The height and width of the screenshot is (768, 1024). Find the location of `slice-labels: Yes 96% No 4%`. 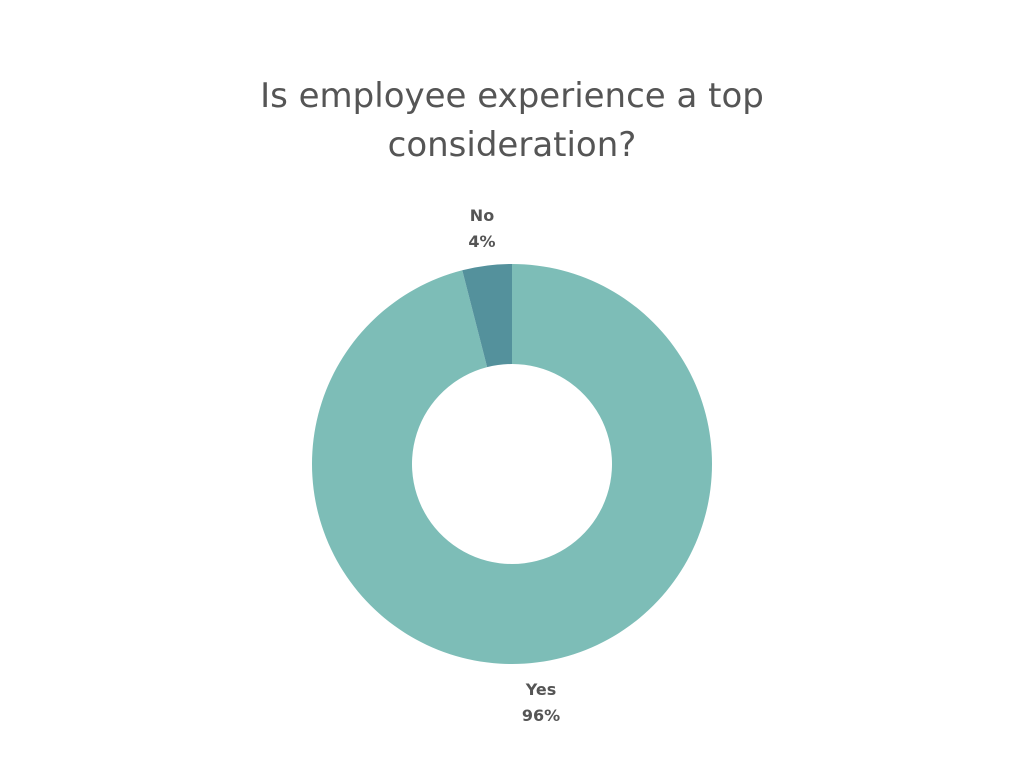

slice-labels: Yes 96% No 4% is located at coordinates (514, 465).